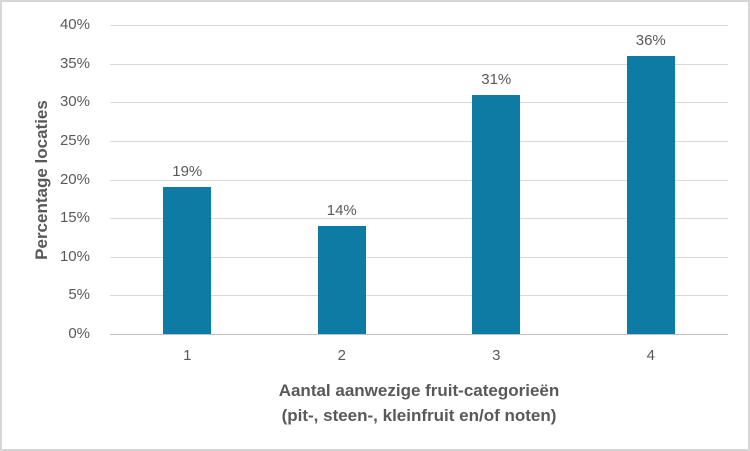  Describe the element at coordinates (74, 24) in the screenshot. I see `y-tick-label-40pct: 40%` at that location.